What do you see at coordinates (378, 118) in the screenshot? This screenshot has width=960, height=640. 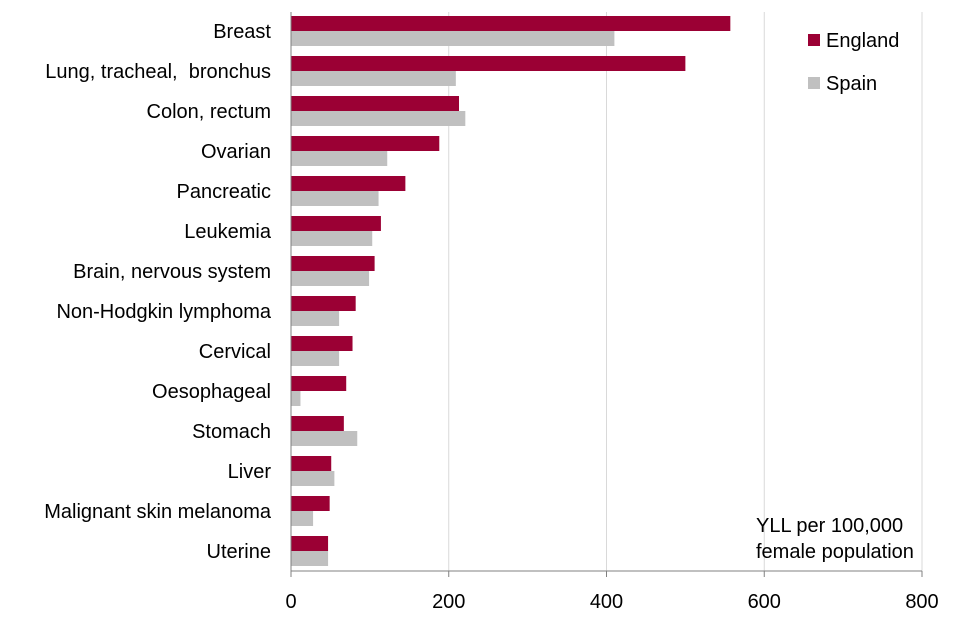 I see `bar-spain-colon-rectum` at bounding box center [378, 118].